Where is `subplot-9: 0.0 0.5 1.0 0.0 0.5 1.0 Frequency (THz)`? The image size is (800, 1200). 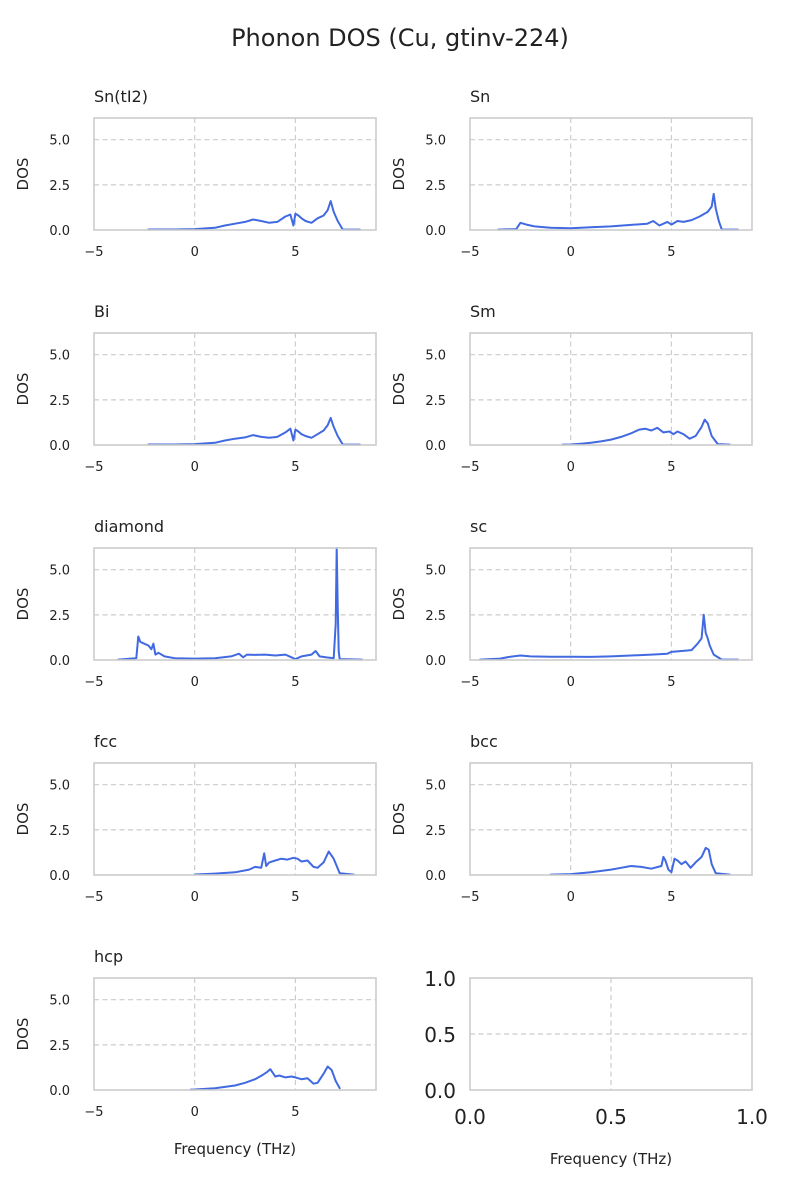
subplot-9: 0.0 0.5 1.0 0.0 0.5 1.0 Frequency (THz) is located at coordinates (596, 1067).